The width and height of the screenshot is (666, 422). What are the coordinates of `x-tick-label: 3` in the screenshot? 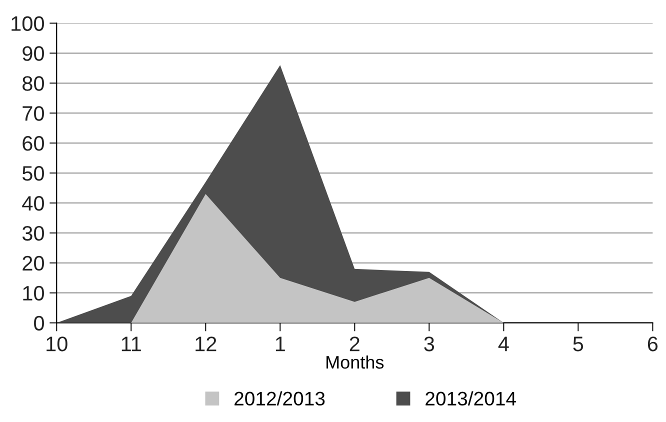 It's located at (429, 344).